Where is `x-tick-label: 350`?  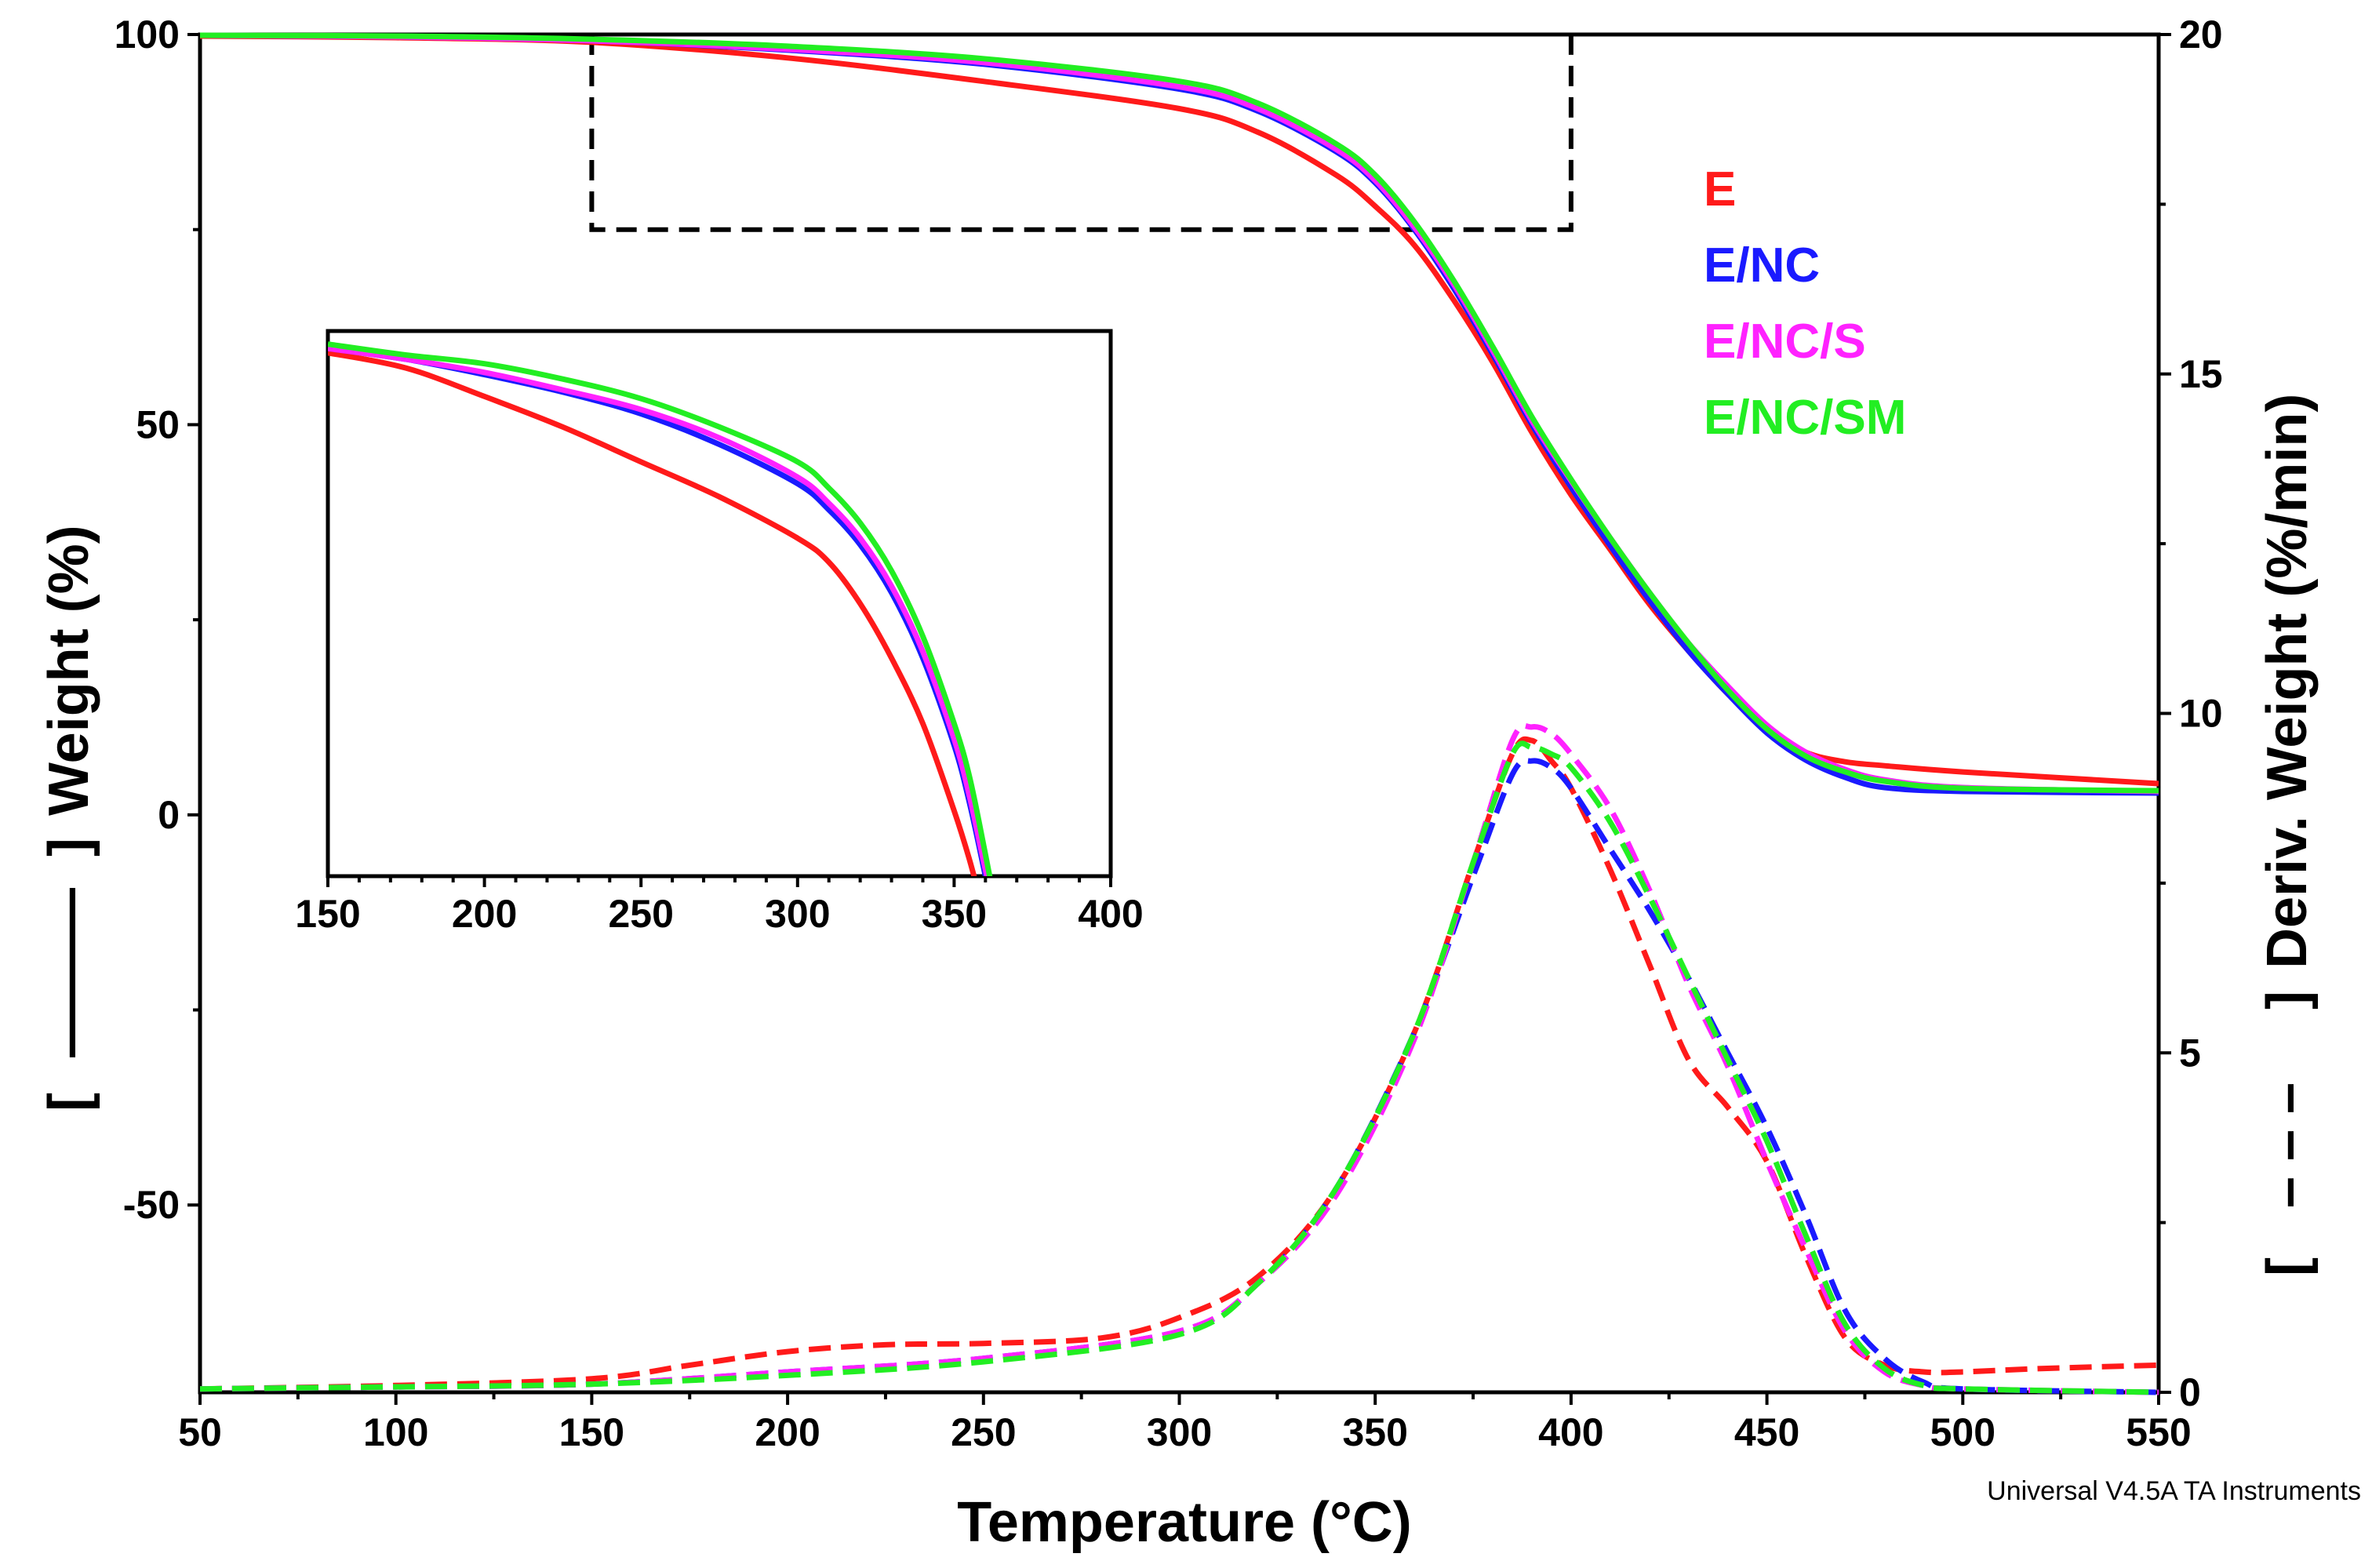
x-tick-label: 350 is located at coordinates (1375, 1432).